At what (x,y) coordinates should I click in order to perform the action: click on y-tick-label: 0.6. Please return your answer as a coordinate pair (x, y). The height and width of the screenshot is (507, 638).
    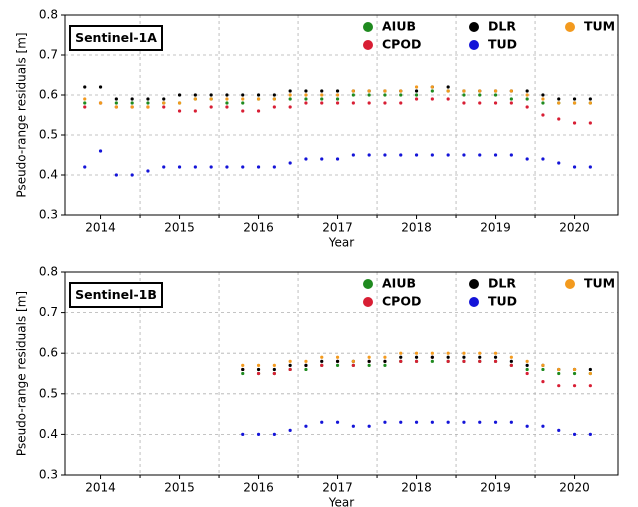
    Looking at the image, I should click on (48, 353).